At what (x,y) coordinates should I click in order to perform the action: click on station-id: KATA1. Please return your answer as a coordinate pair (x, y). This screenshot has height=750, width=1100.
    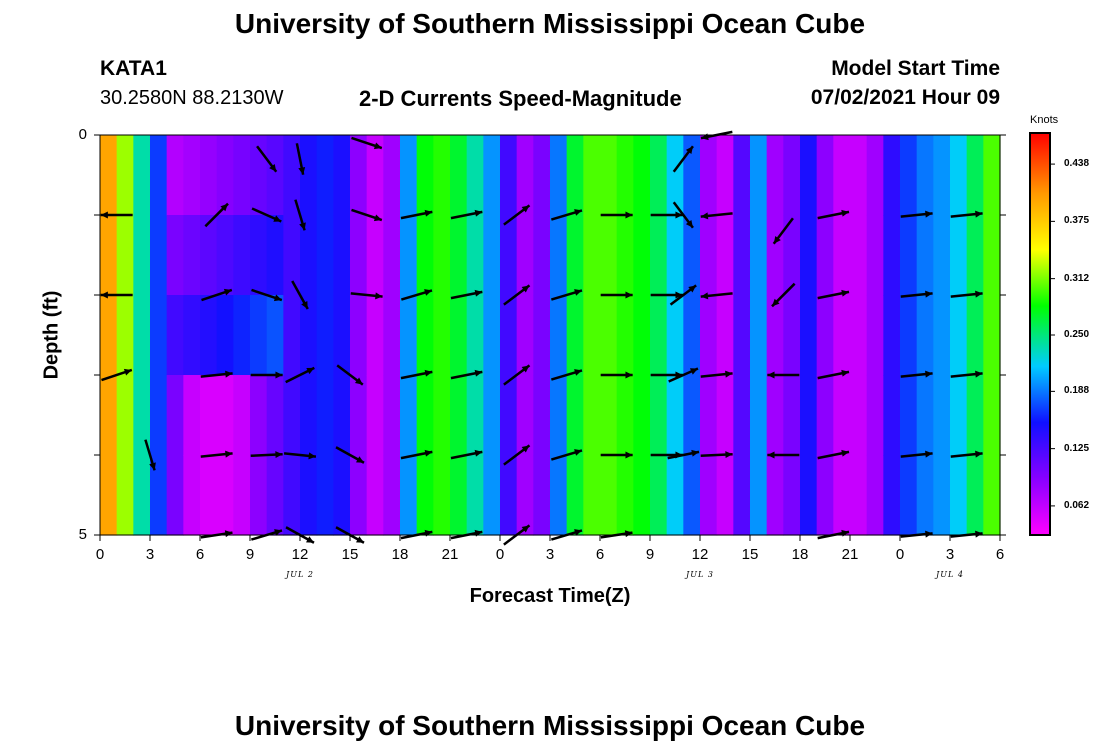
    Looking at the image, I should click on (133, 68).